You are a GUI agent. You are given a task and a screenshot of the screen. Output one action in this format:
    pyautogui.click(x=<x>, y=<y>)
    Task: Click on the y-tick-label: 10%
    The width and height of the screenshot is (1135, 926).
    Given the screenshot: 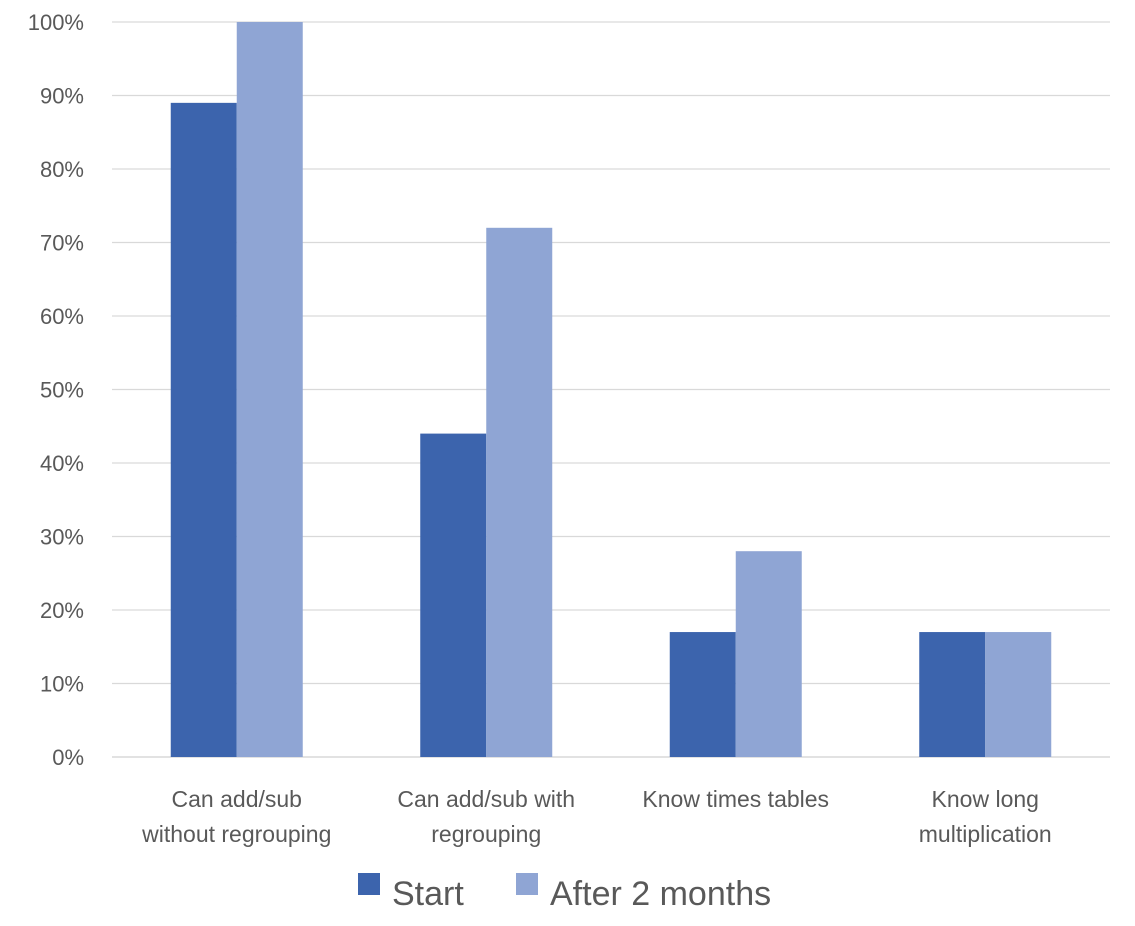 What is the action you would take?
    pyautogui.click(x=62, y=684)
    